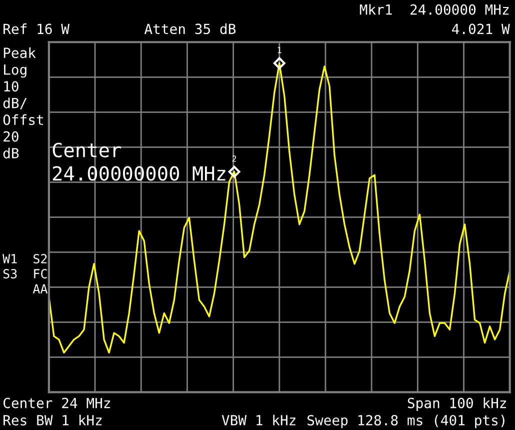  I want to click on text: Peak Log 10 dB/ Offst 20 dB, so click(23, 102).